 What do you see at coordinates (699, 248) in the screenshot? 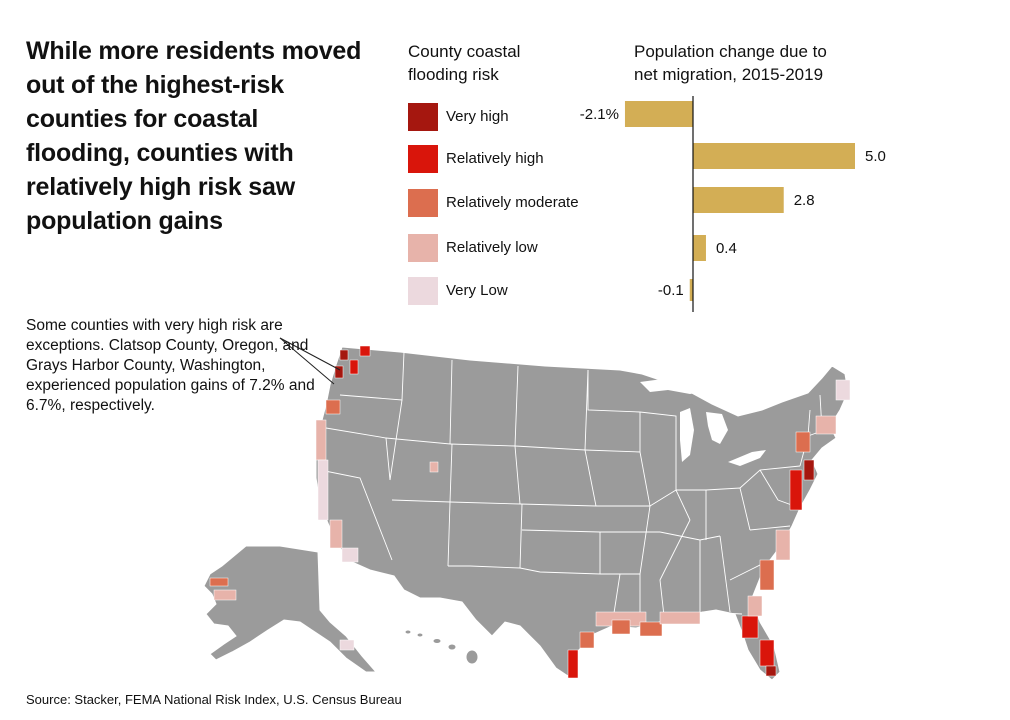
I see `bar-relatively-low` at bounding box center [699, 248].